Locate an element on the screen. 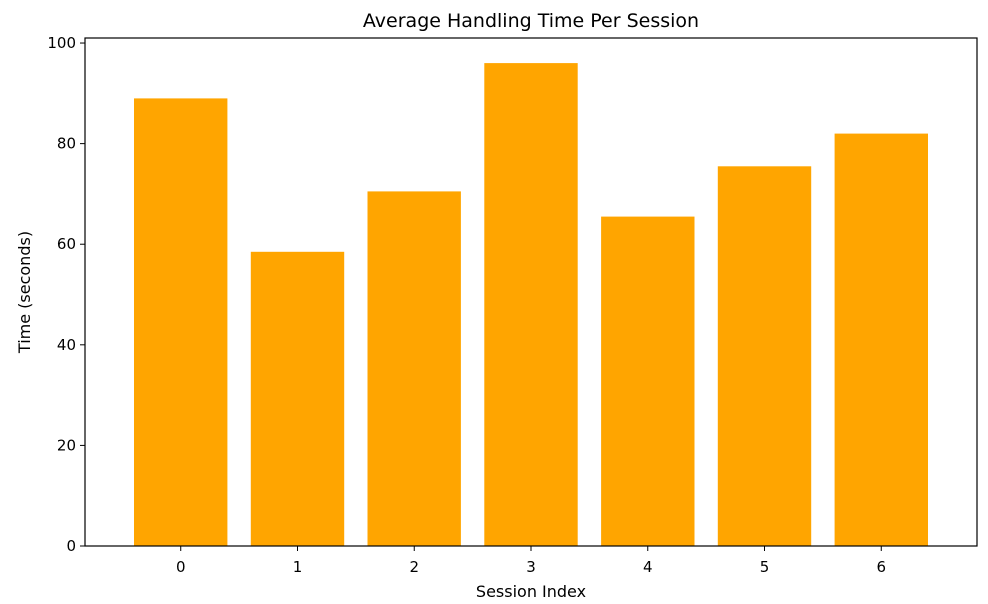 This screenshot has width=988, height=604. y-axis-label: Time (seconds) is located at coordinates (24, 292).